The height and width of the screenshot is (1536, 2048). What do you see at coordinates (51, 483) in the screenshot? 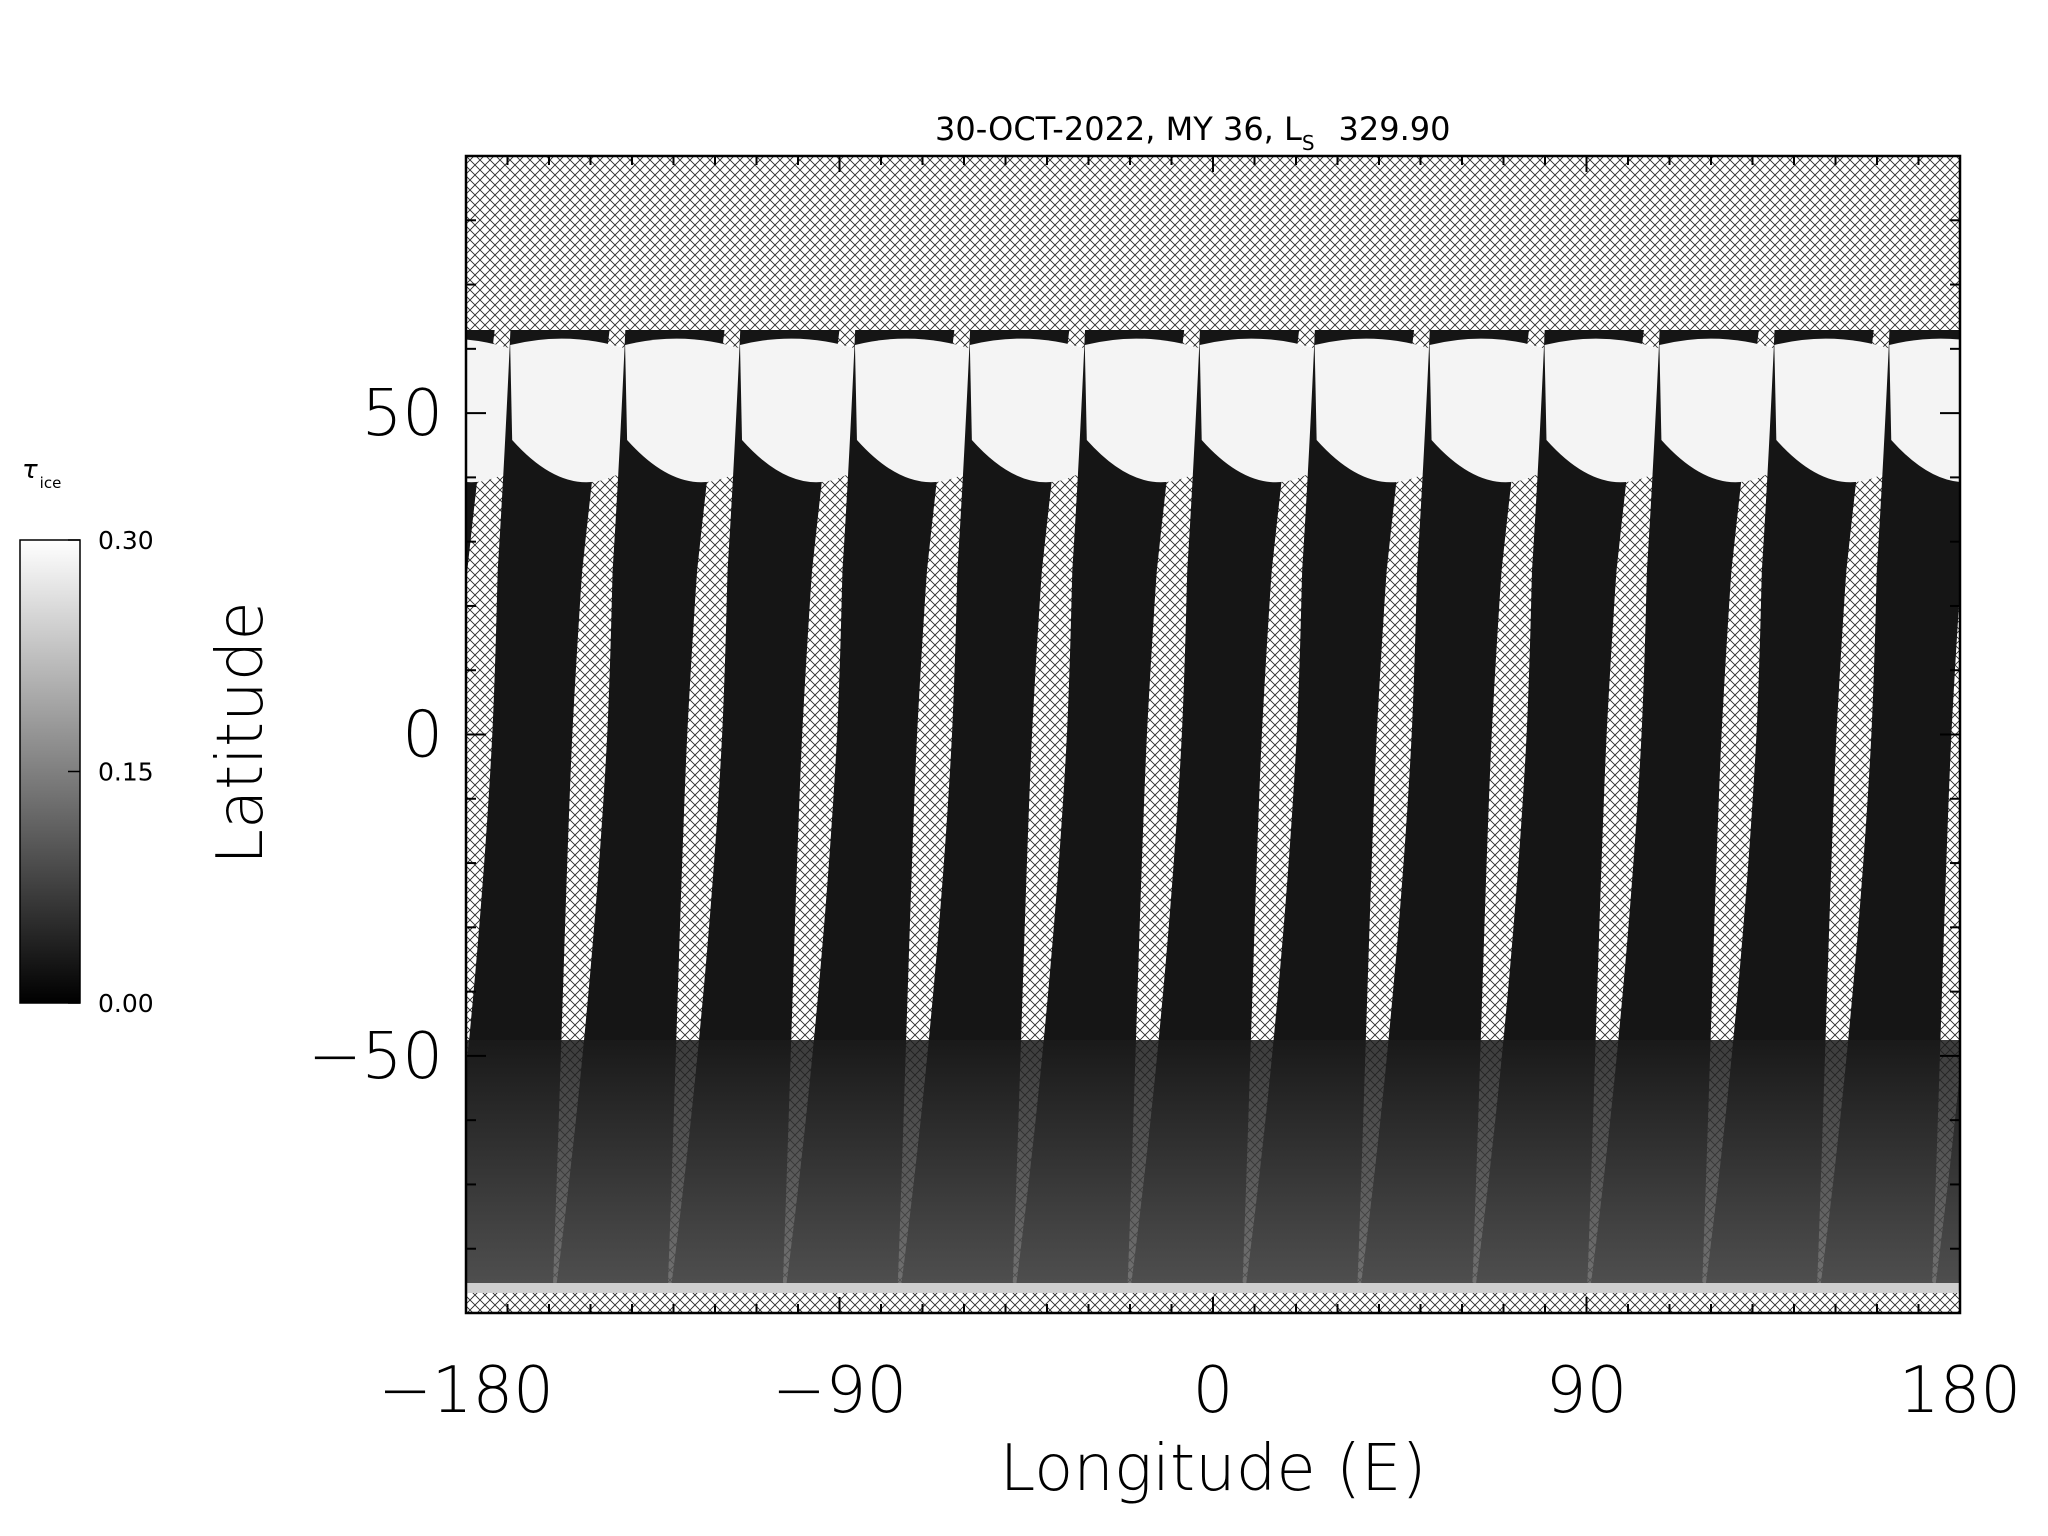
I see `colorbar-label-subscript: ice` at bounding box center [51, 483].